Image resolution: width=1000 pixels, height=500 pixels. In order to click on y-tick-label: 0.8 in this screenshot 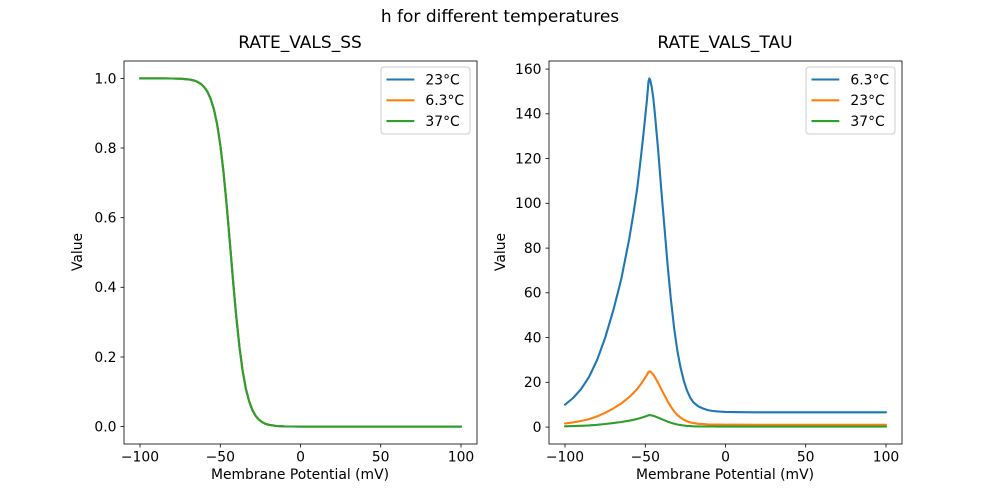, I will do `click(105, 149)`.